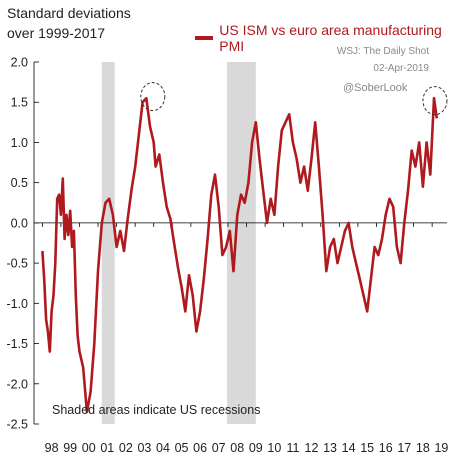  Describe the element at coordinates (200, 448) in the screenshot. I see `x-tick-label: 06` at that location.